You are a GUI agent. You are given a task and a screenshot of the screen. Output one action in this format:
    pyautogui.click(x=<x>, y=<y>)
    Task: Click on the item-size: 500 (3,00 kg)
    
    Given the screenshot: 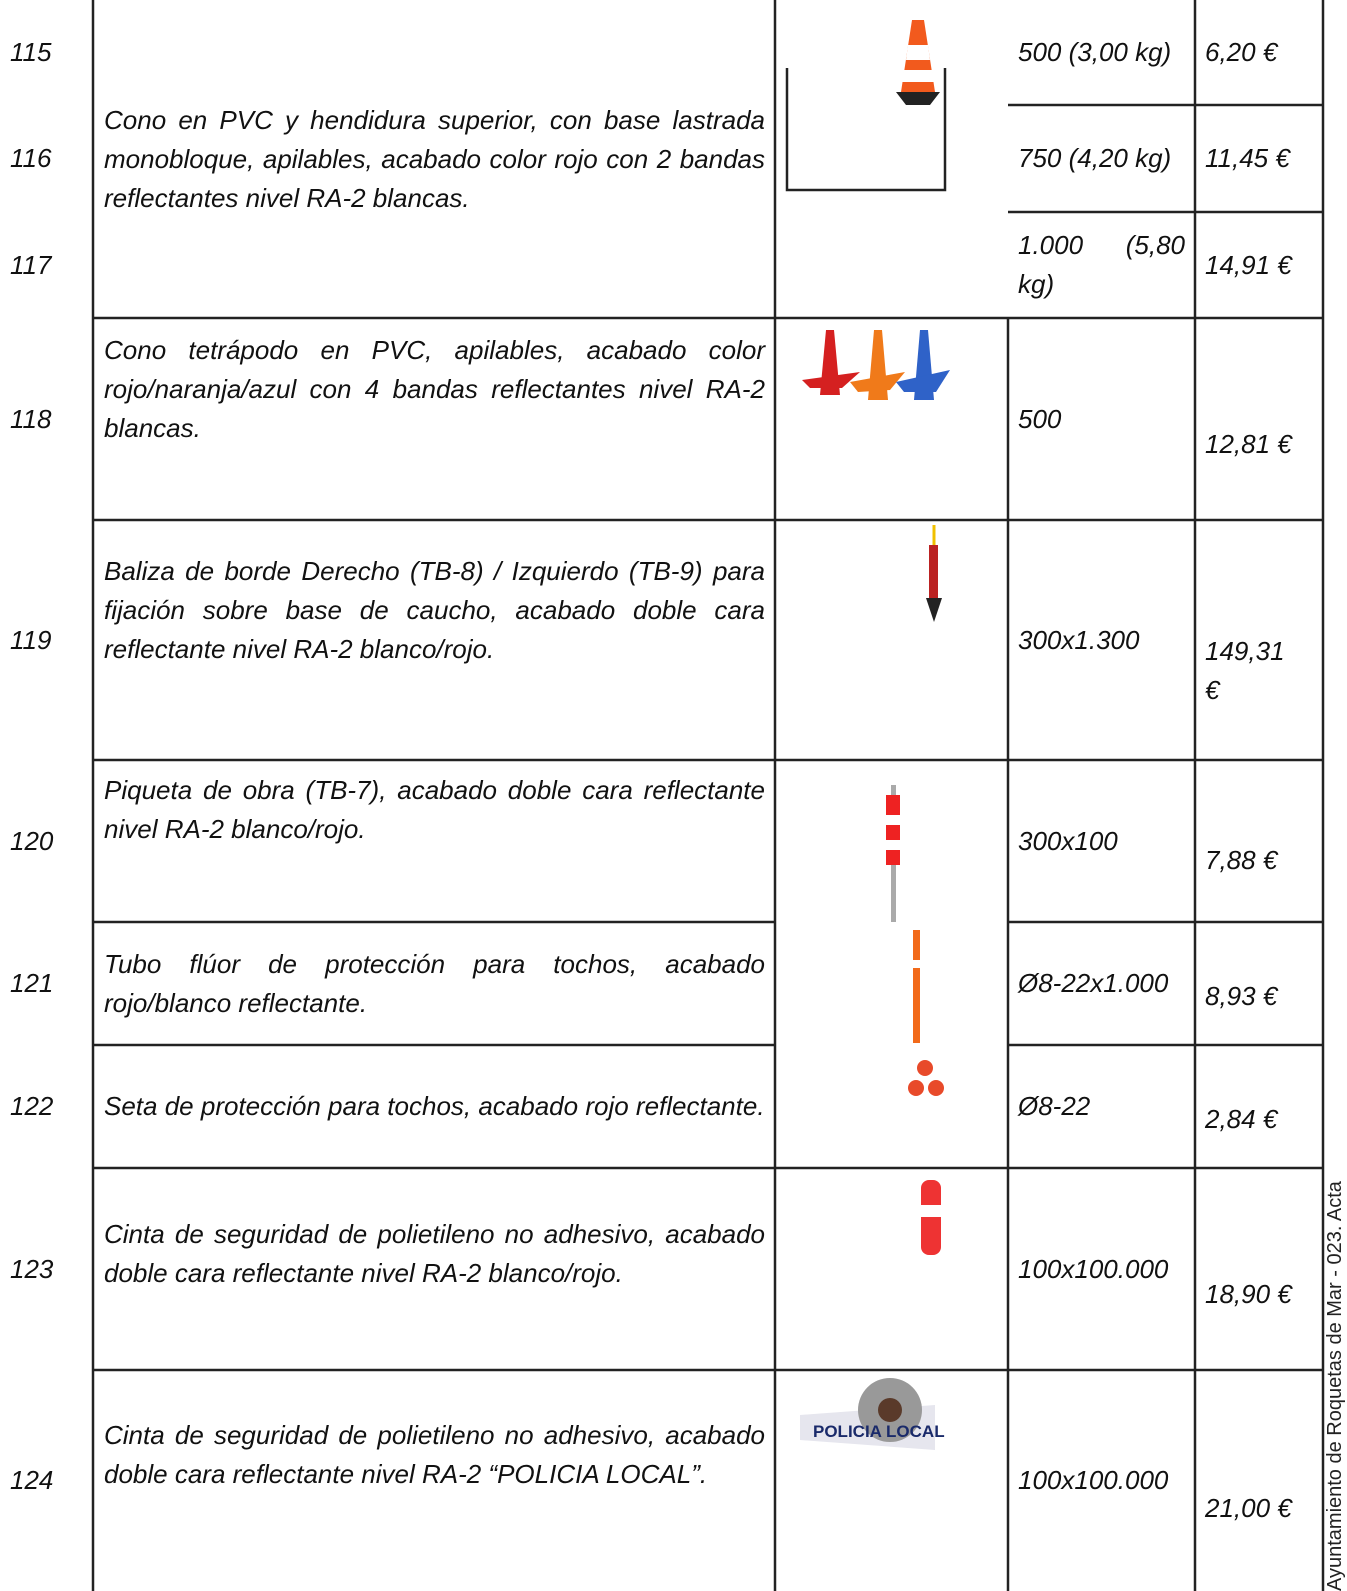 What is the action you would take?
    pyautogui.click(x=1101, y=52)
    